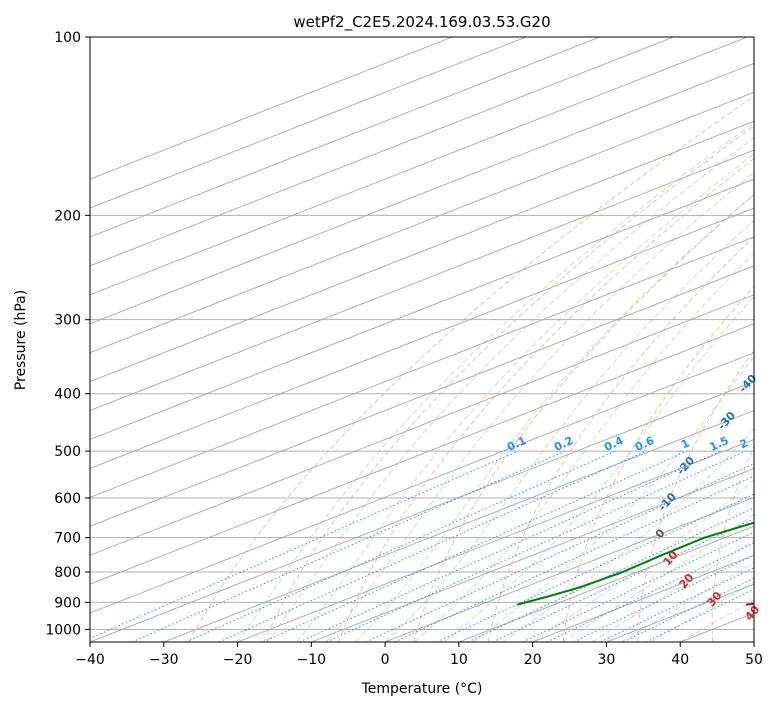  Describe the element at coordinates (685, 443) in the screenshot. I see `mixing-ratio-label: 1` at that location.